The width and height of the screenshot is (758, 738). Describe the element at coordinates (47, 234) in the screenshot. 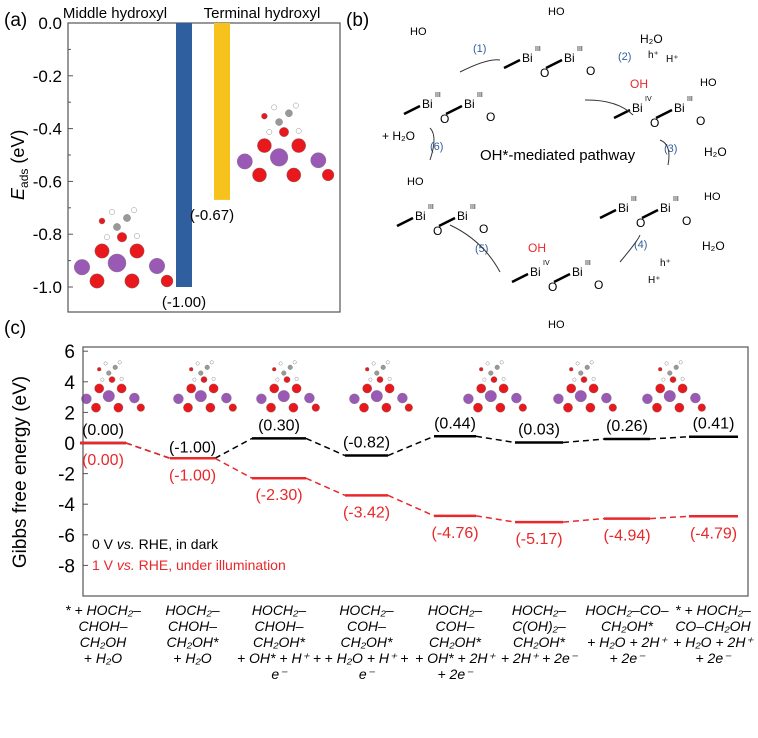

I see `y-tick-label: -0.8` at that location.